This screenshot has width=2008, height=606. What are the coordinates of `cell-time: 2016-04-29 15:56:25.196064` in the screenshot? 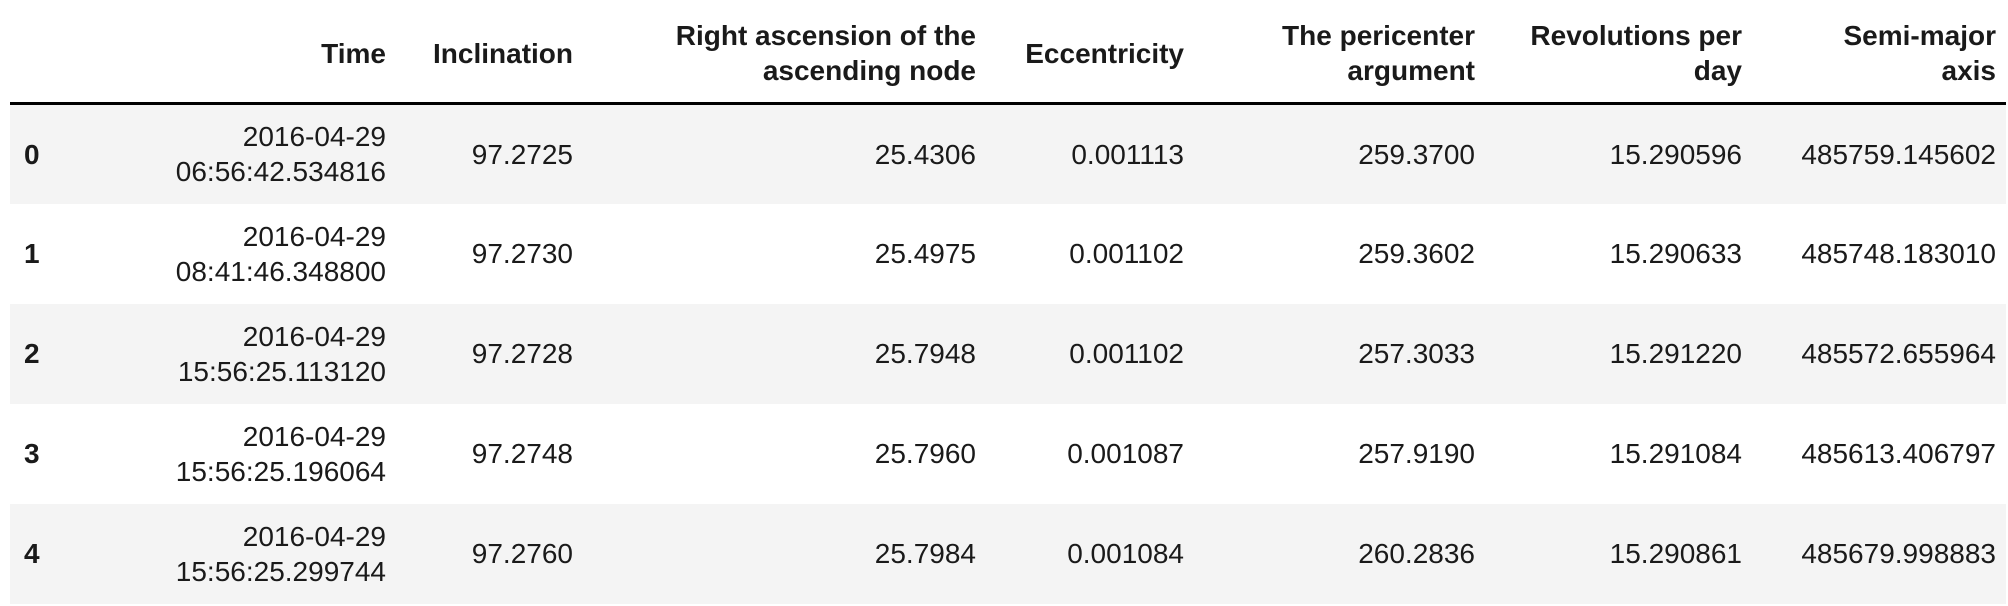 It's located at (280, 453).